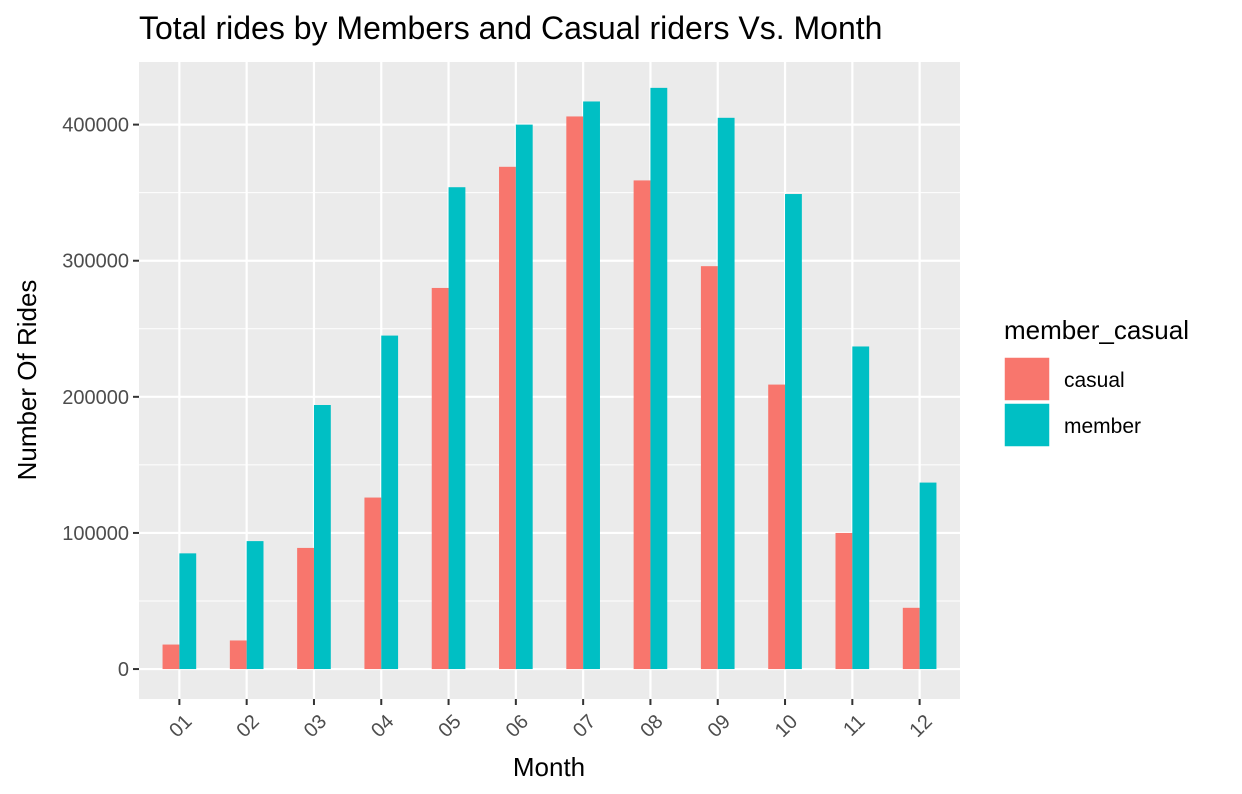 The height and width of the screenshot is (794, 1242). I want to click on x-tick-label: 09, so click(719, 726).